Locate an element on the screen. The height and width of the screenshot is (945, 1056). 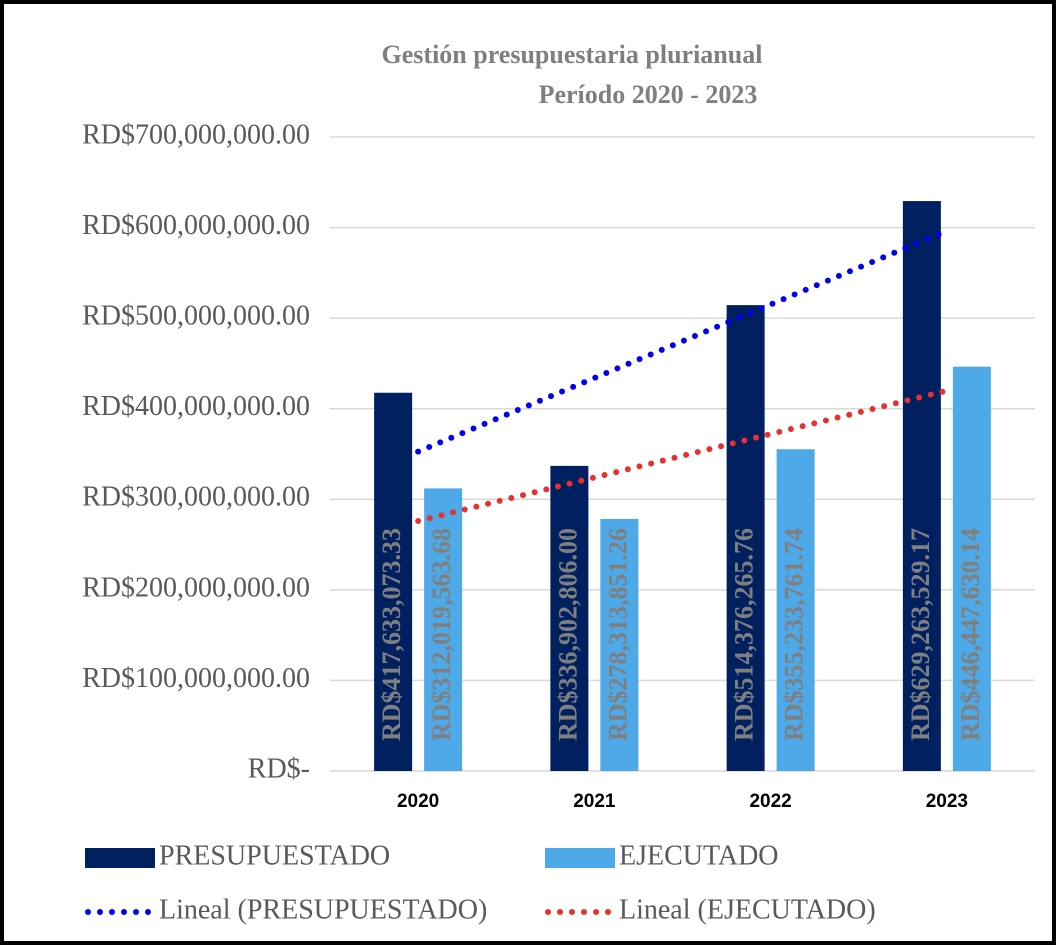
data-label: RD$446,447,630.14 is located at coordinates (970, 634).